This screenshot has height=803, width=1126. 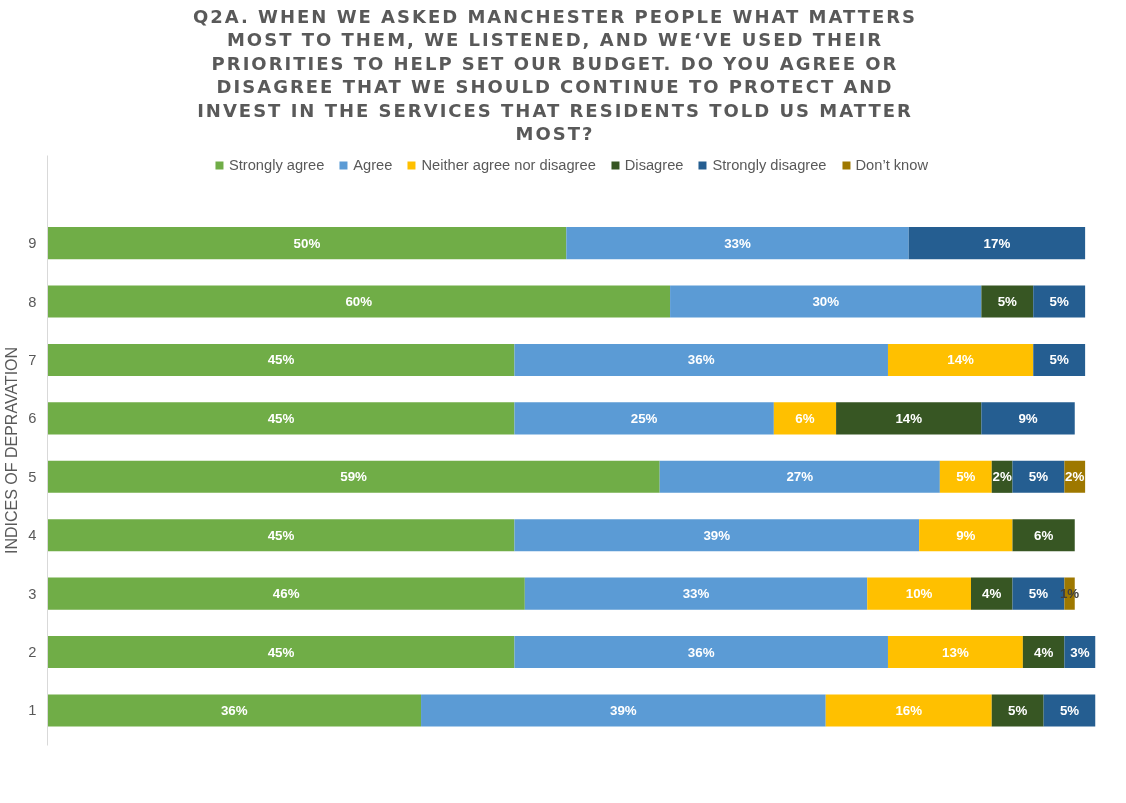 What do you see at coordinates (32, 360) in the screenshot?
I see `y-tick-label: 7` at bounding box center [32, 360].